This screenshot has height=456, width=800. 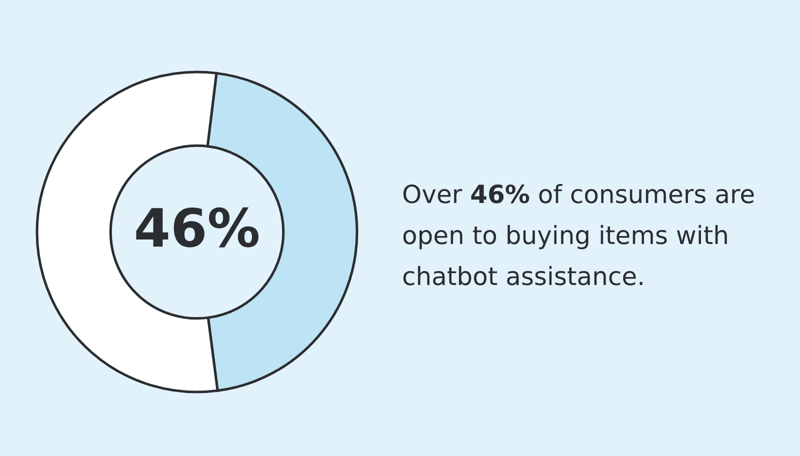 I want to click on text: Over 46% of consumers are open to buying items with chatbot assistance., so click(x=578, y=235).